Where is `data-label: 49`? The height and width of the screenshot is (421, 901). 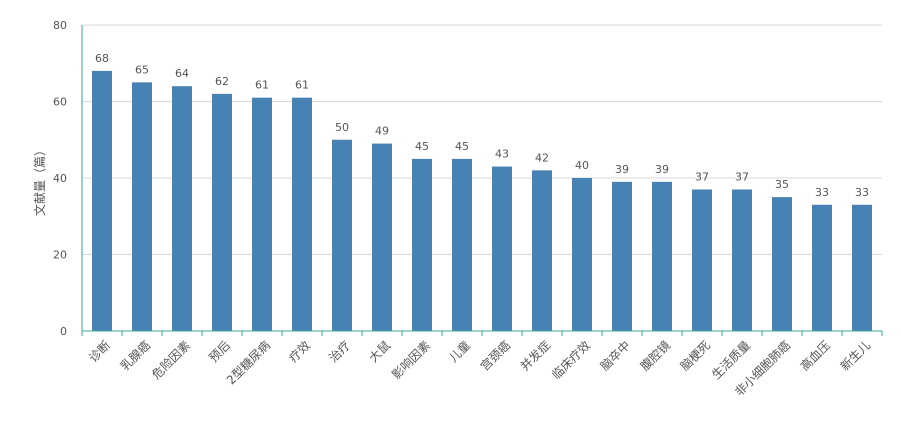
data-label: 49 is located at coordinates (382, 131).